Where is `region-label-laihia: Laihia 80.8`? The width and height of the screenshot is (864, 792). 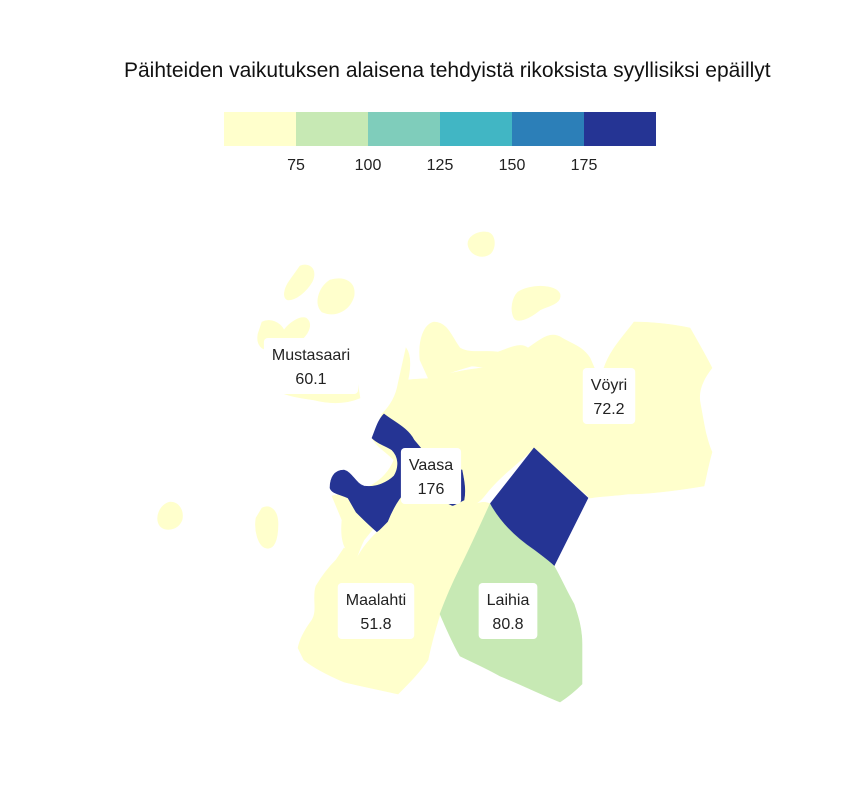 region-label-laihia: Laihia 80.8 is located at coordinates (508, 611).